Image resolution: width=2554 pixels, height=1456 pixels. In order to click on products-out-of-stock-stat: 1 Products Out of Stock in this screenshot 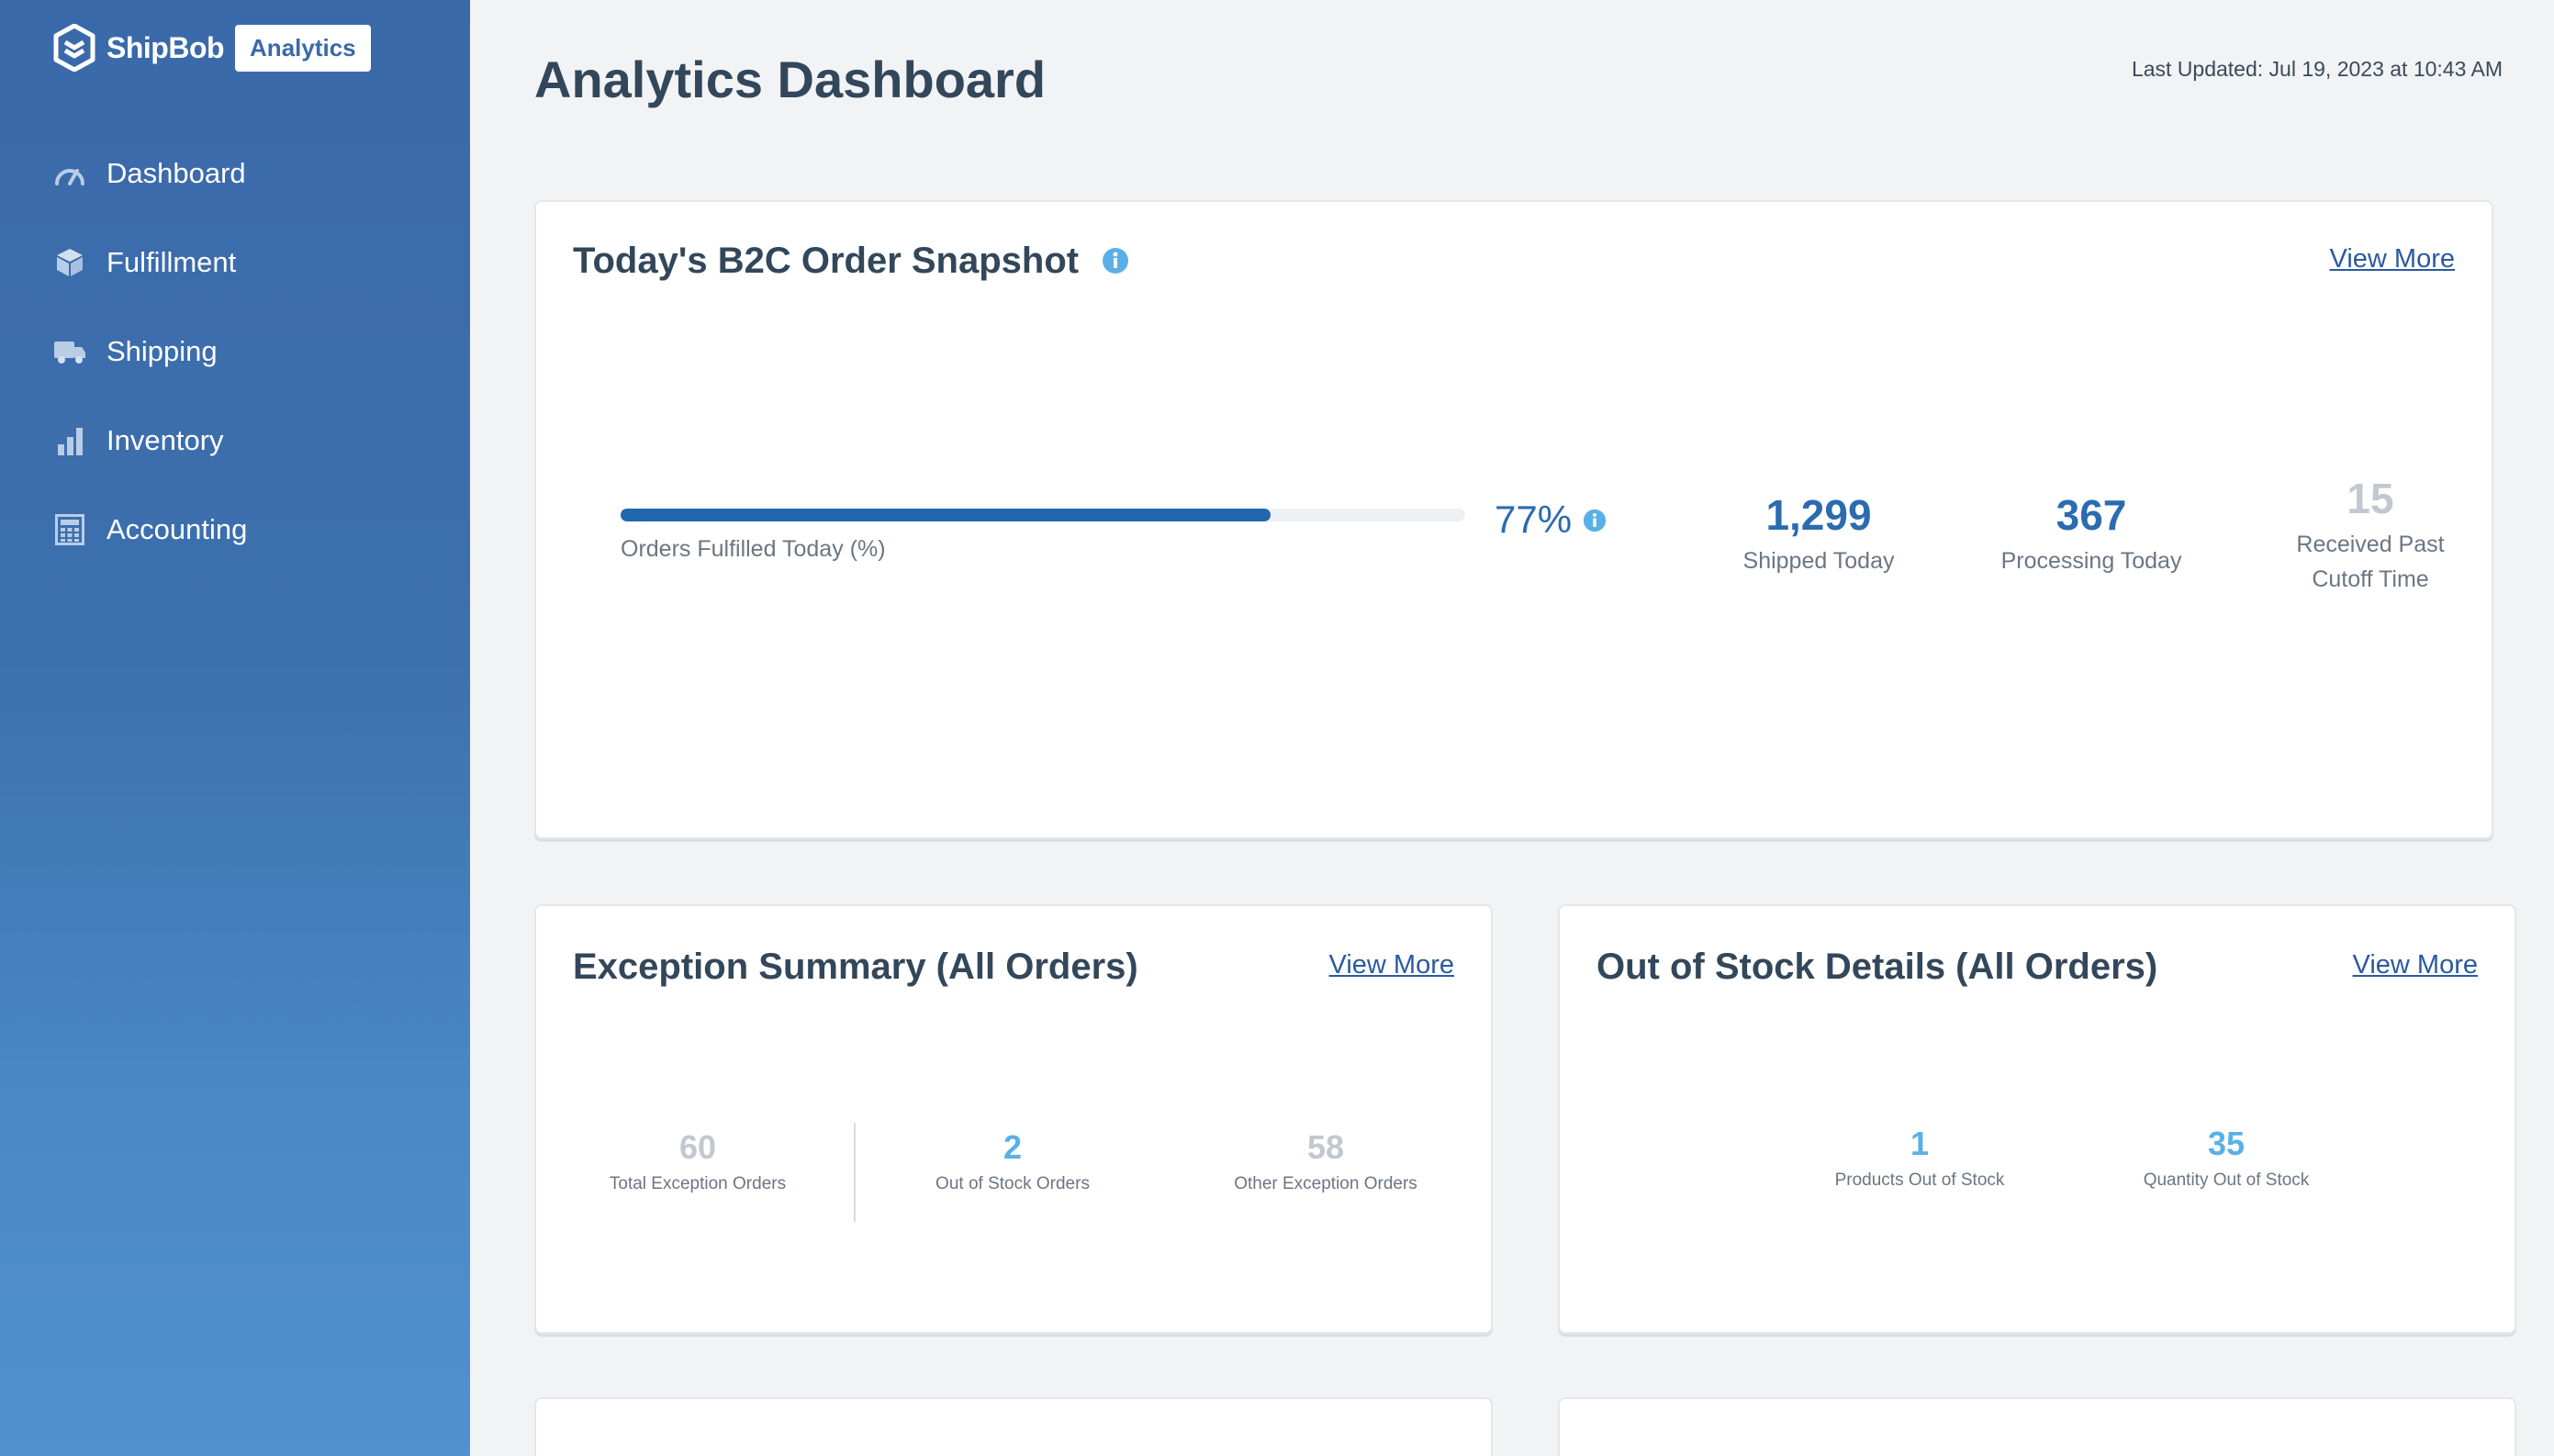, I will do `click(1920, 1158)`.